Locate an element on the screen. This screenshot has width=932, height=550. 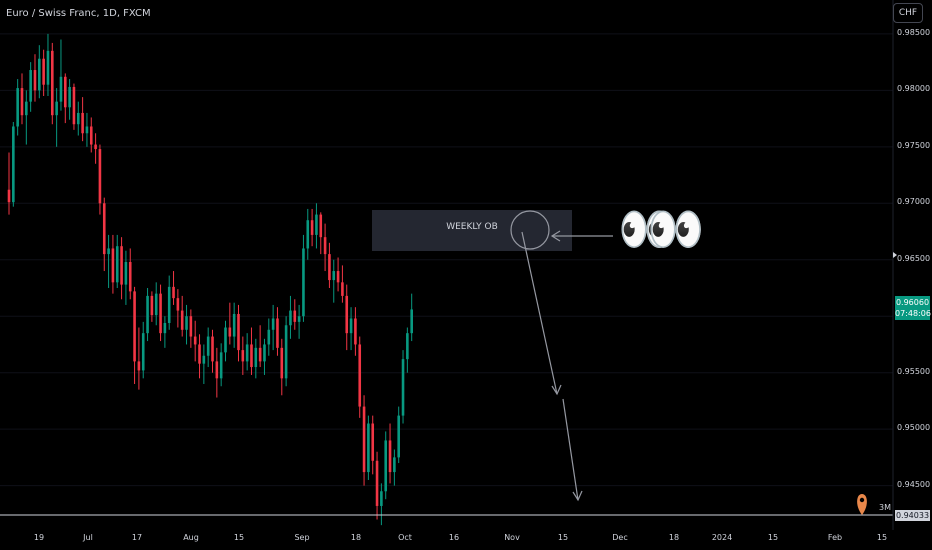
time-tick-label: Jul is located at coordinates (88, 537).